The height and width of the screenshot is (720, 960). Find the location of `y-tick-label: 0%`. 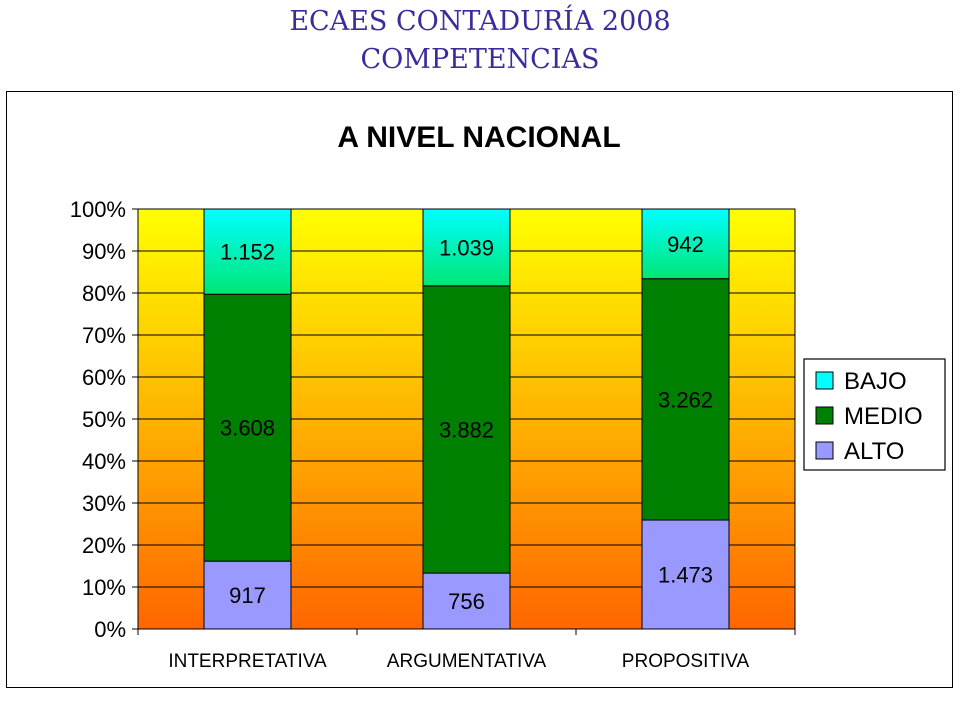

y-tick-label: 0% is located at coordinates (110, 629).